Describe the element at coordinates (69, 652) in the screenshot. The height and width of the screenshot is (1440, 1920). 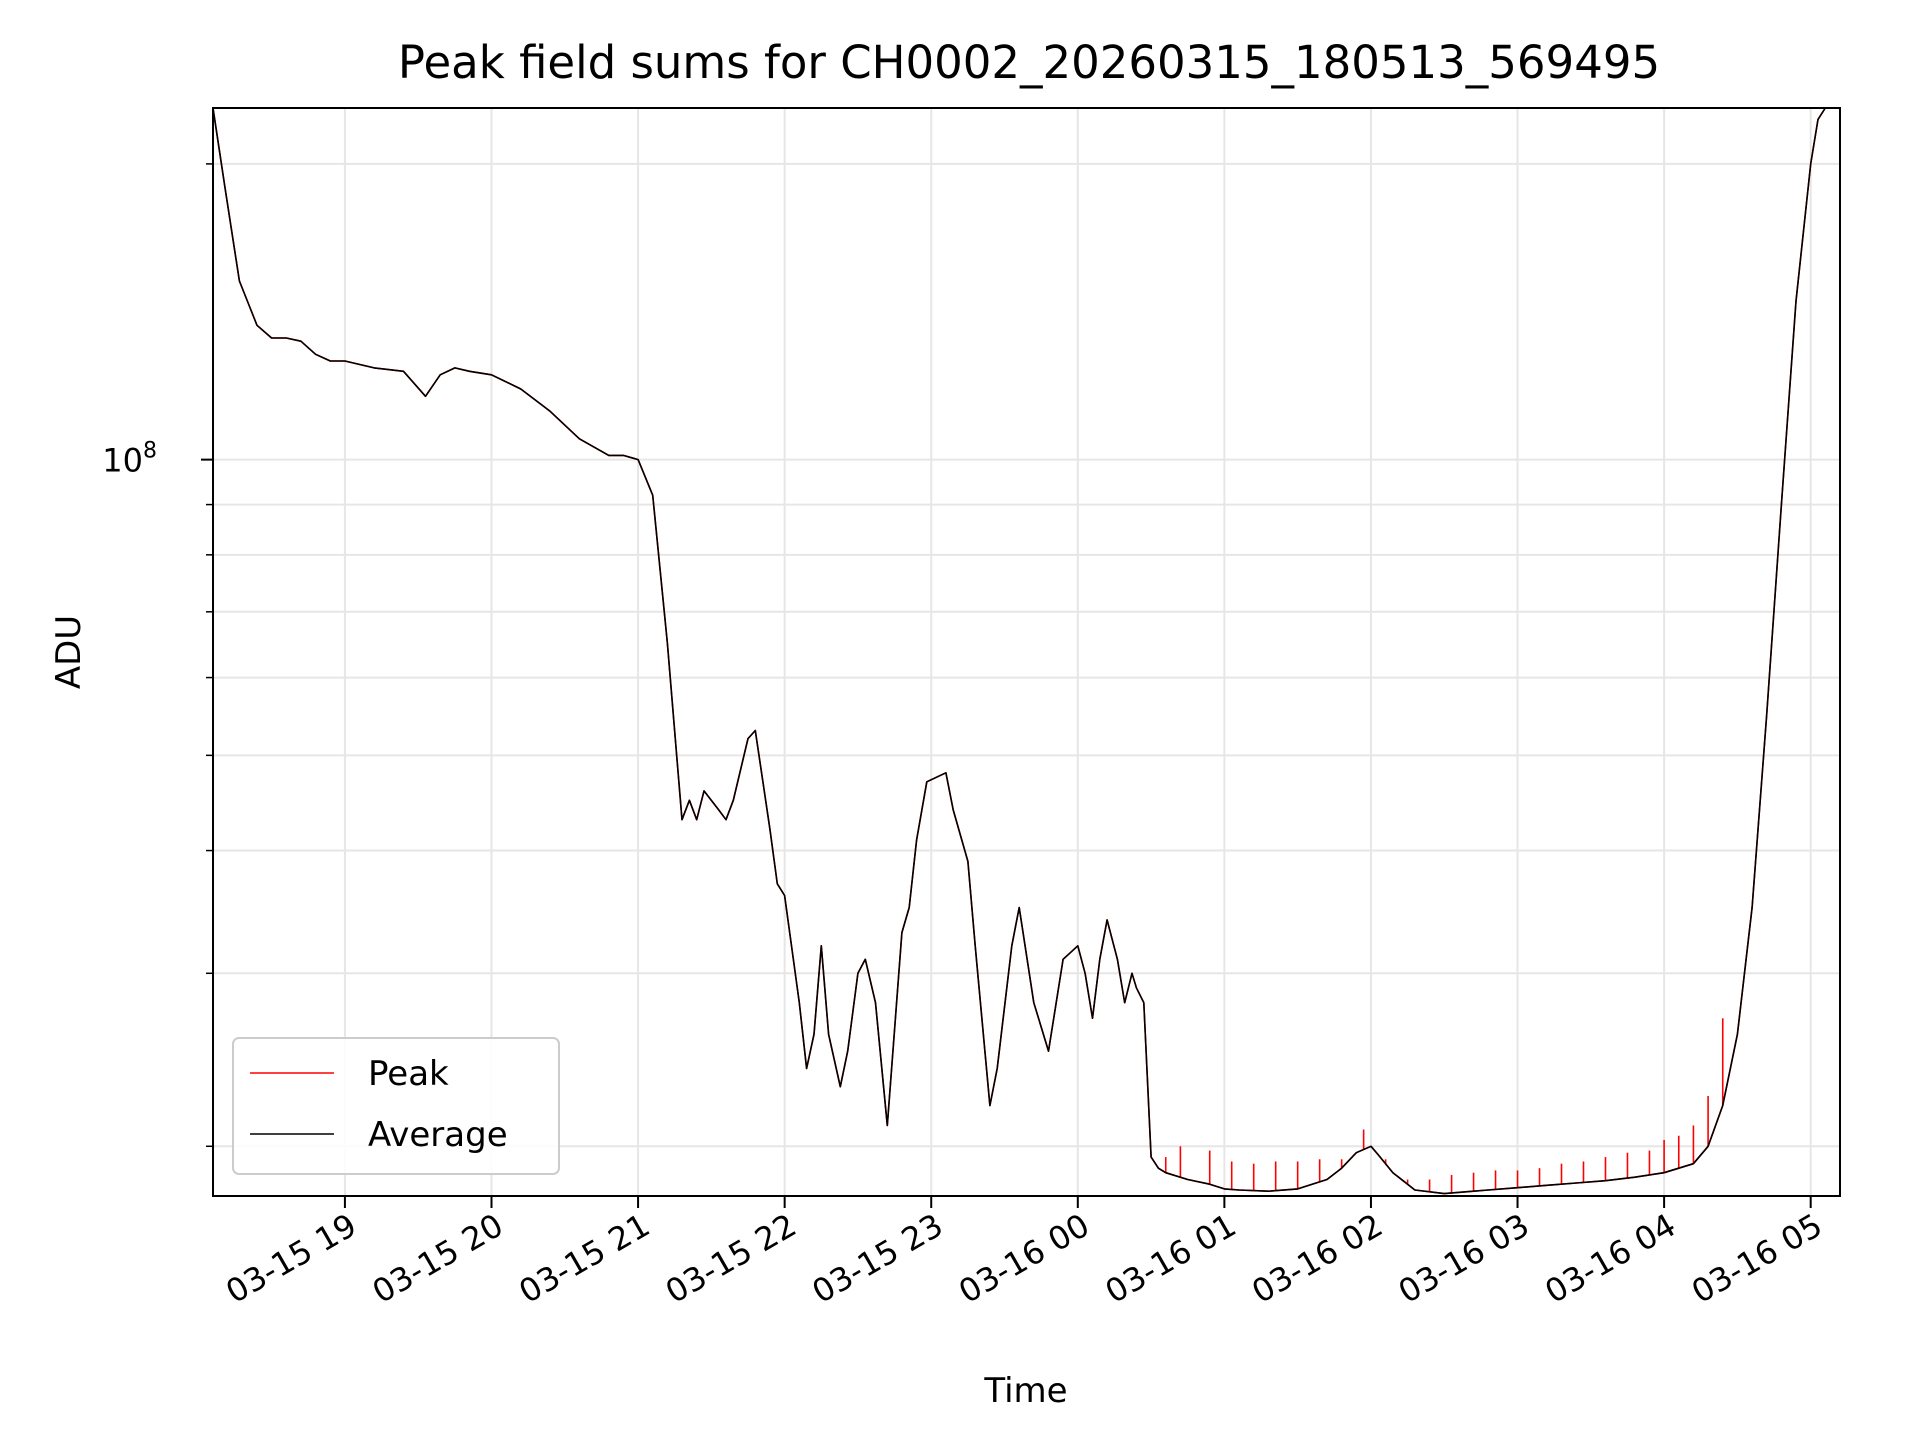
I see `y-axis-label: ADU` at that location.